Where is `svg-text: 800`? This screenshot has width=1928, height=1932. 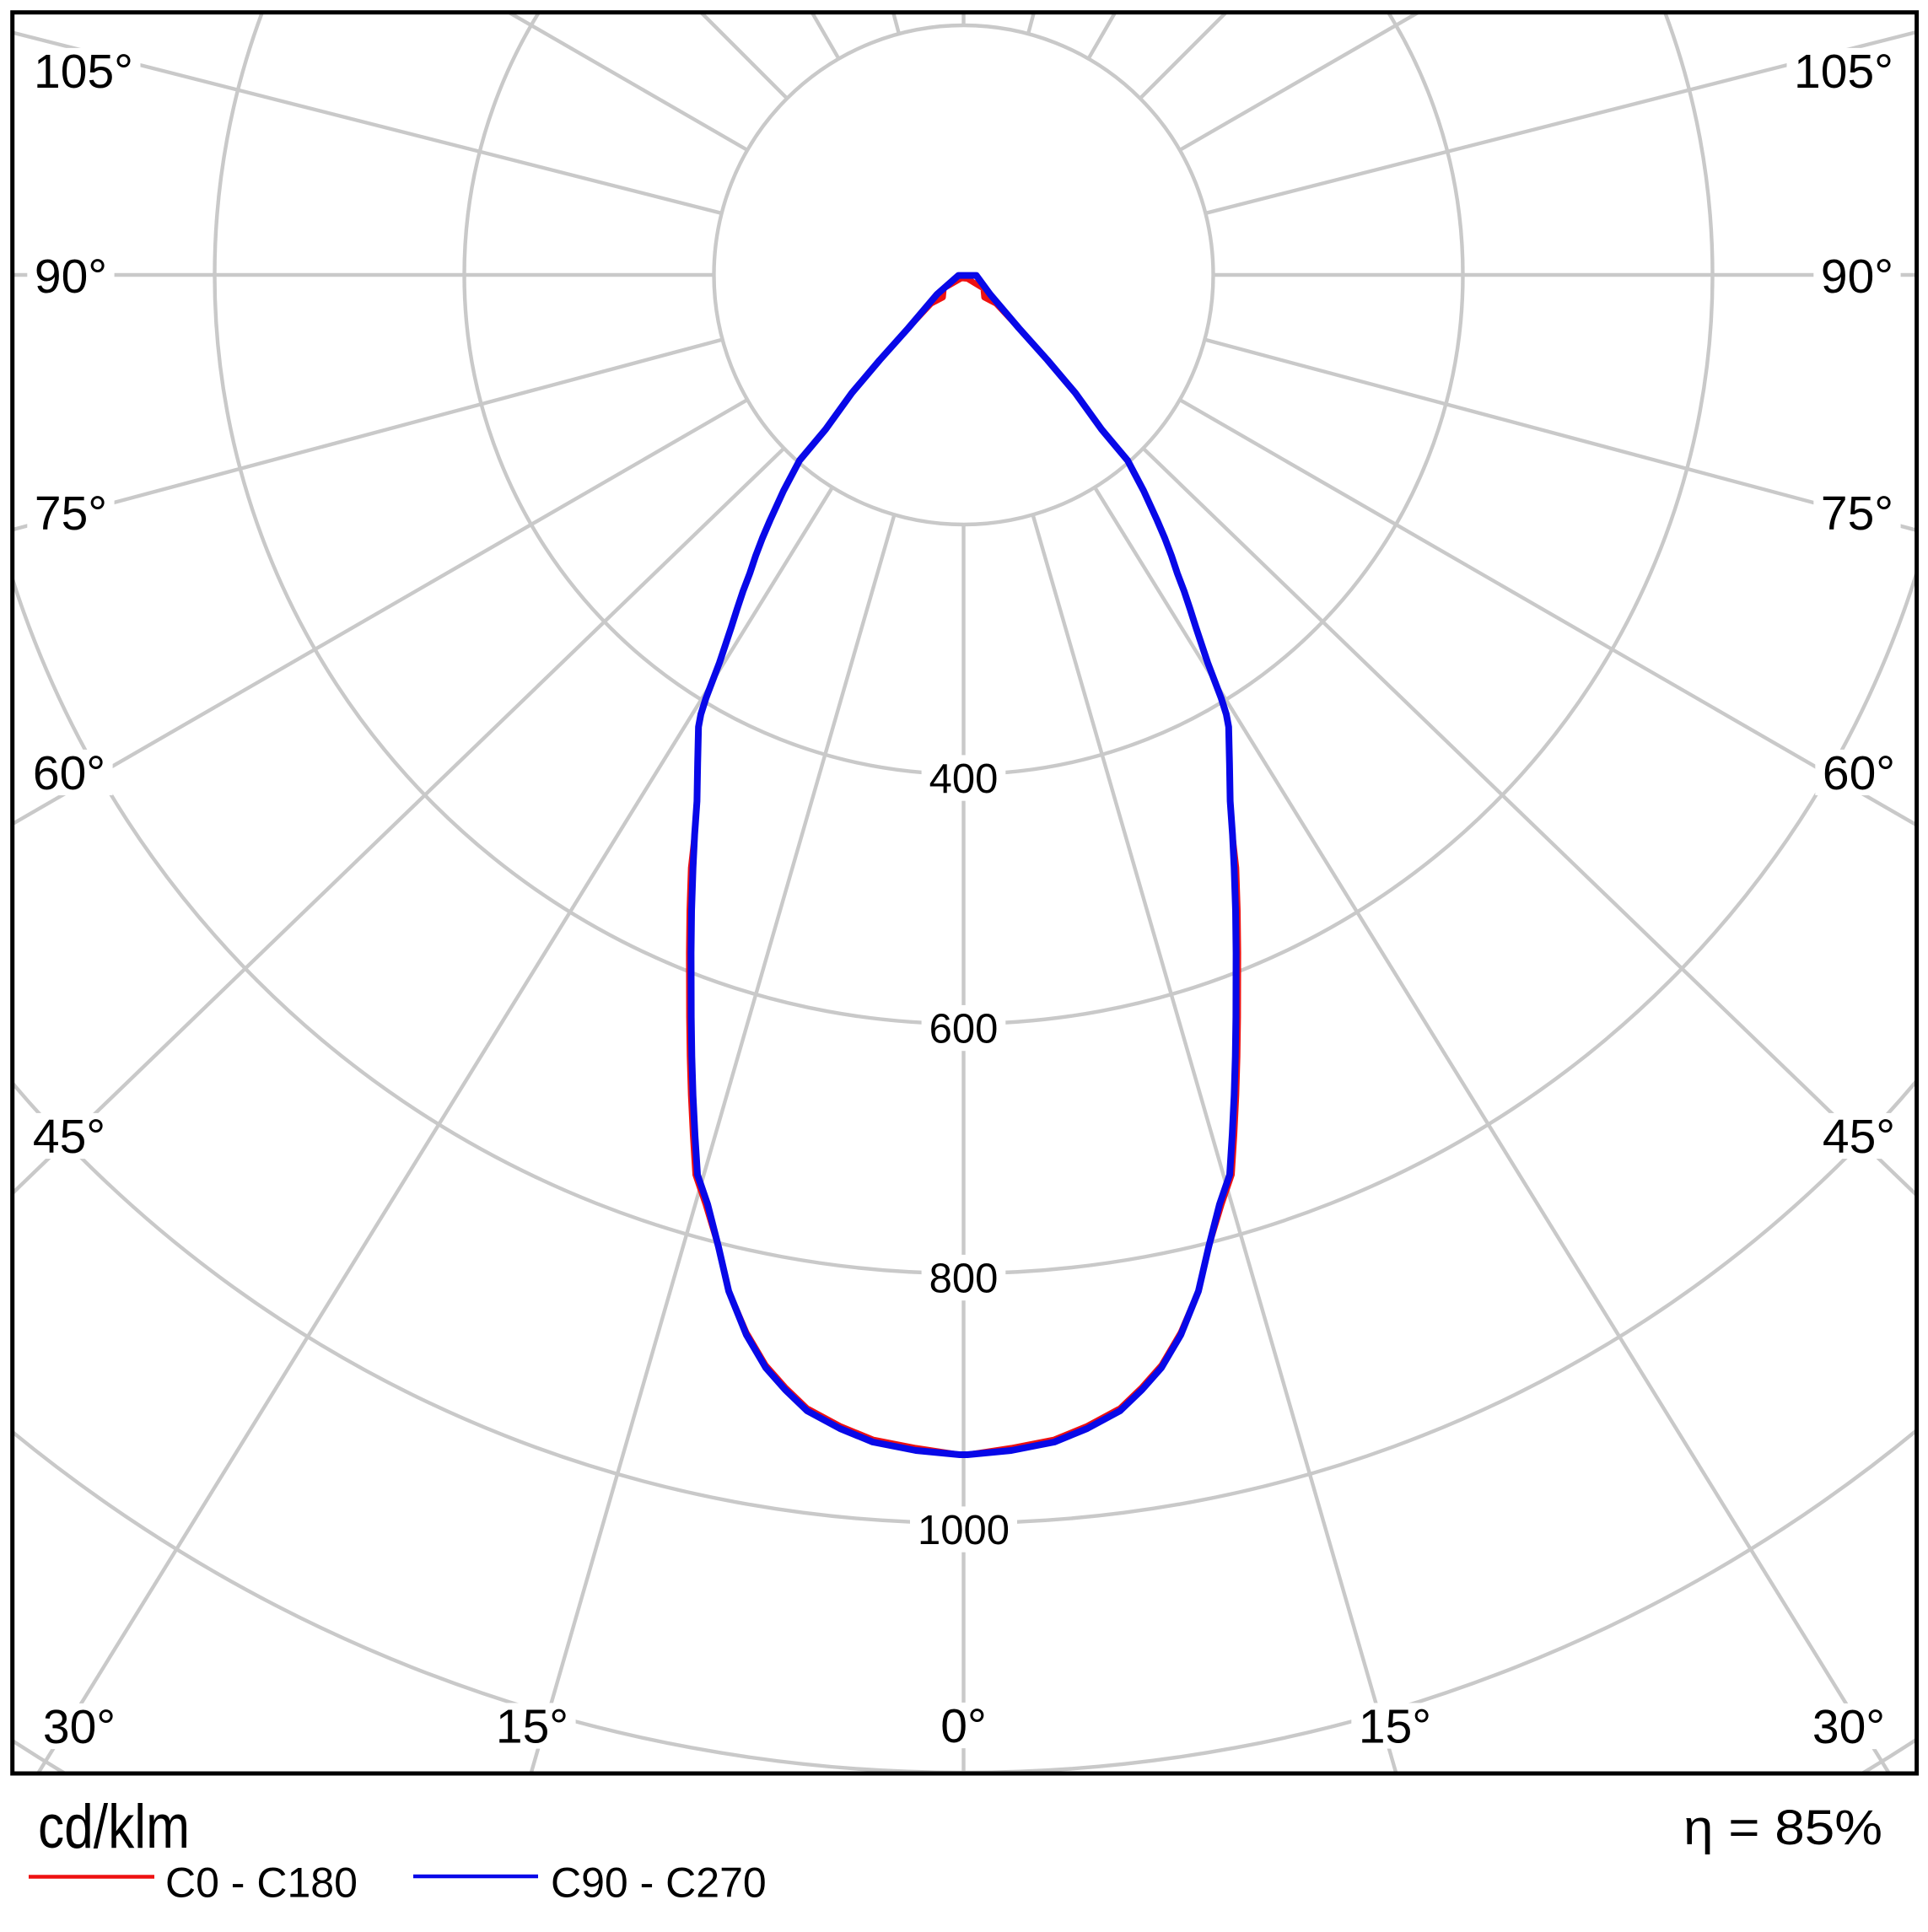 svg-text: 800 is located at coordinates (964, 1279).